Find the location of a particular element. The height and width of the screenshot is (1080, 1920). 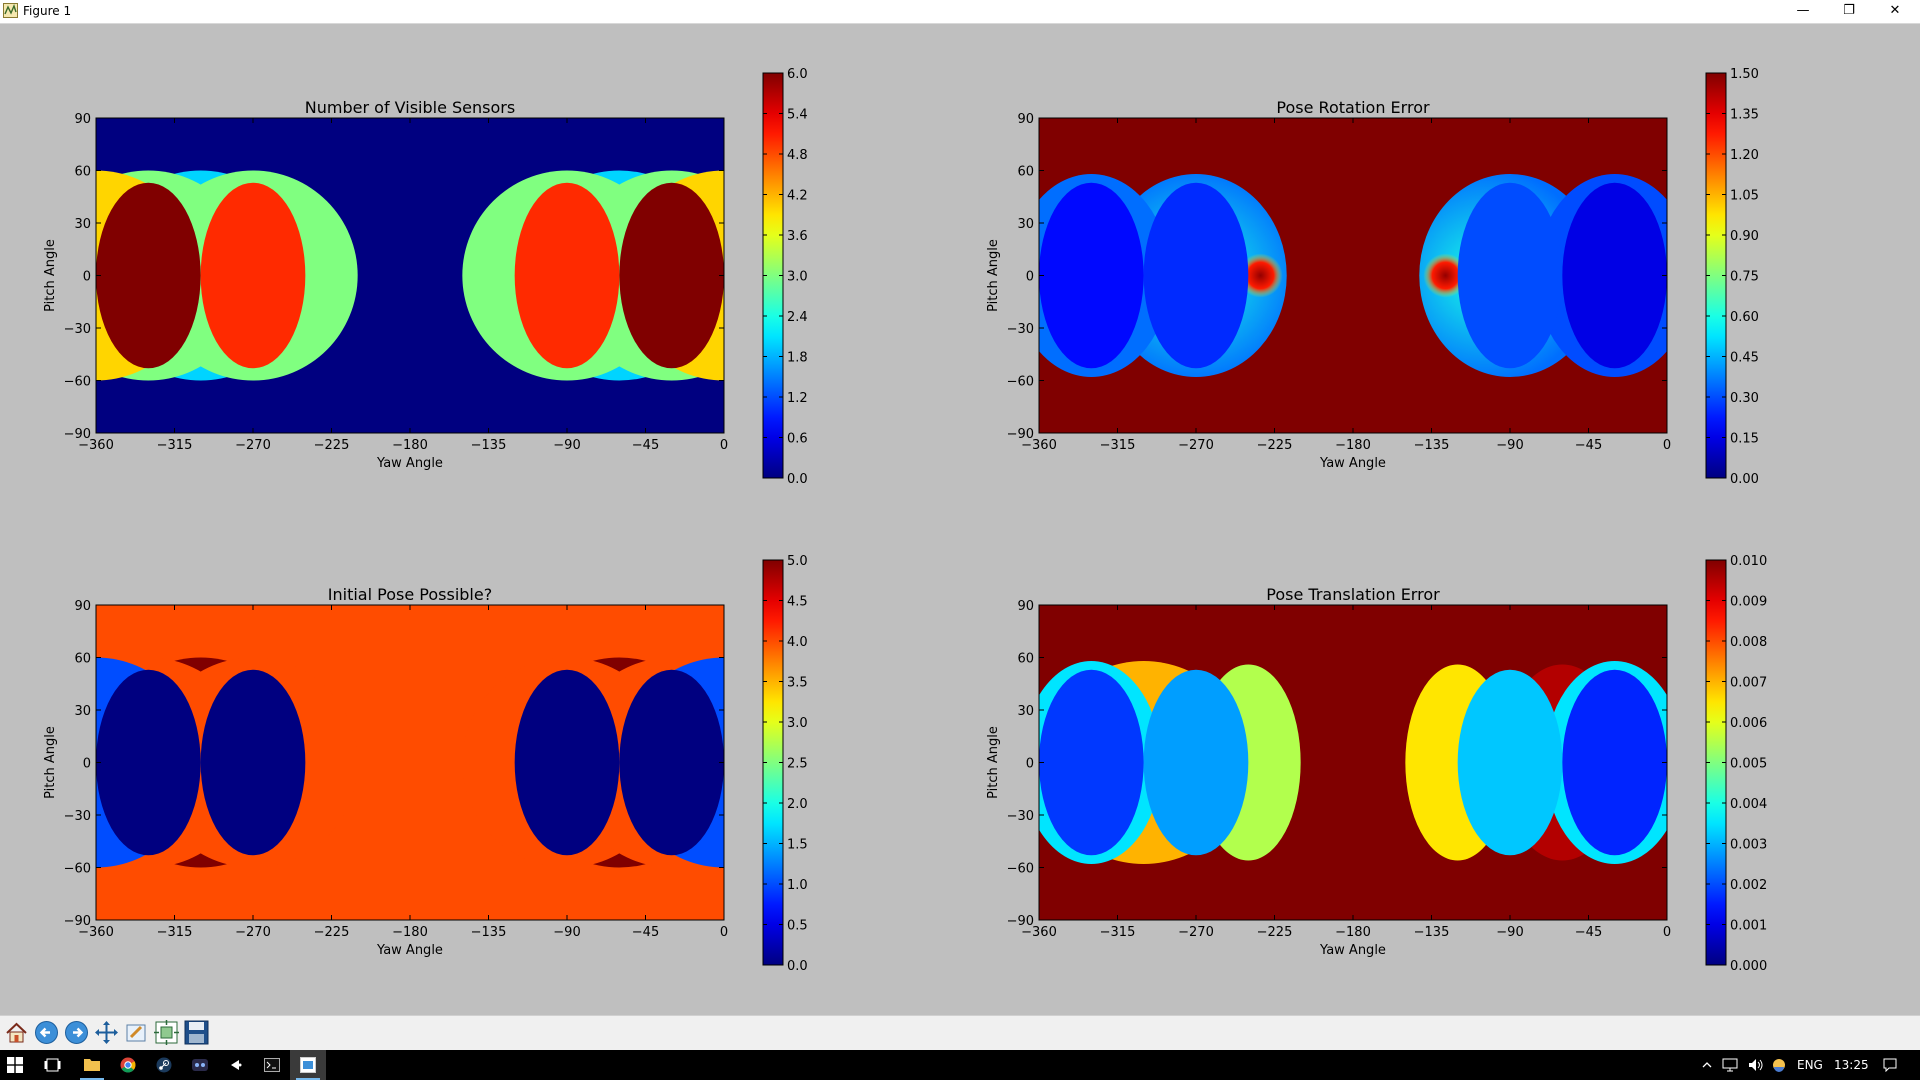

weather-icon is located at coordinates (1779, 1065).